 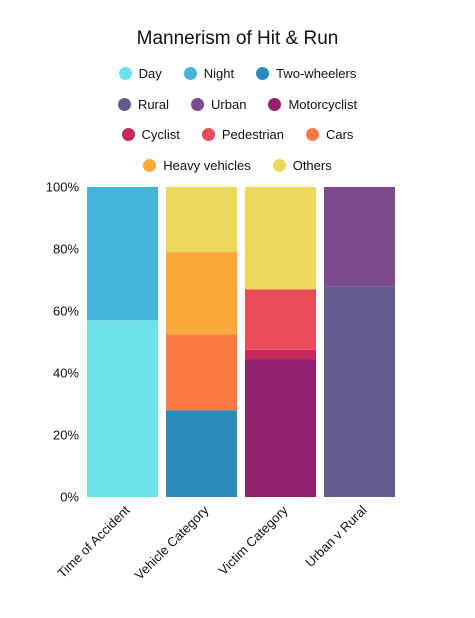 What do you see at coordinates (160, 134) in the screenshot?
I see `legend-label: Cyclist` at bounding box center [160, 134].